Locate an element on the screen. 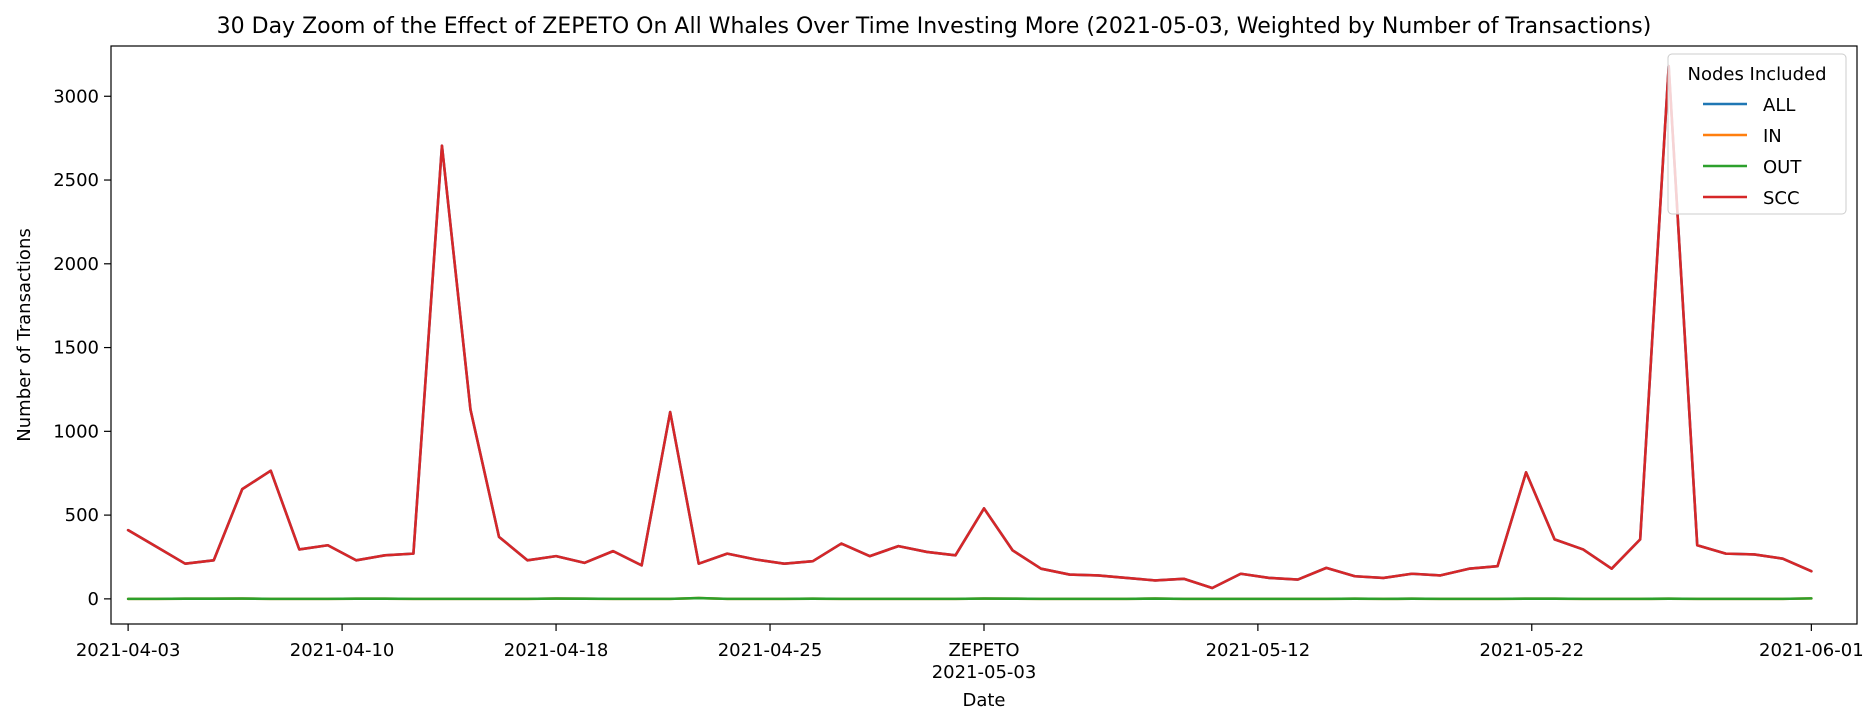 The width and height of the screenshot is (1869, 725). x-tick-annotation: ZEPETO is located at coordinates (983, 650).